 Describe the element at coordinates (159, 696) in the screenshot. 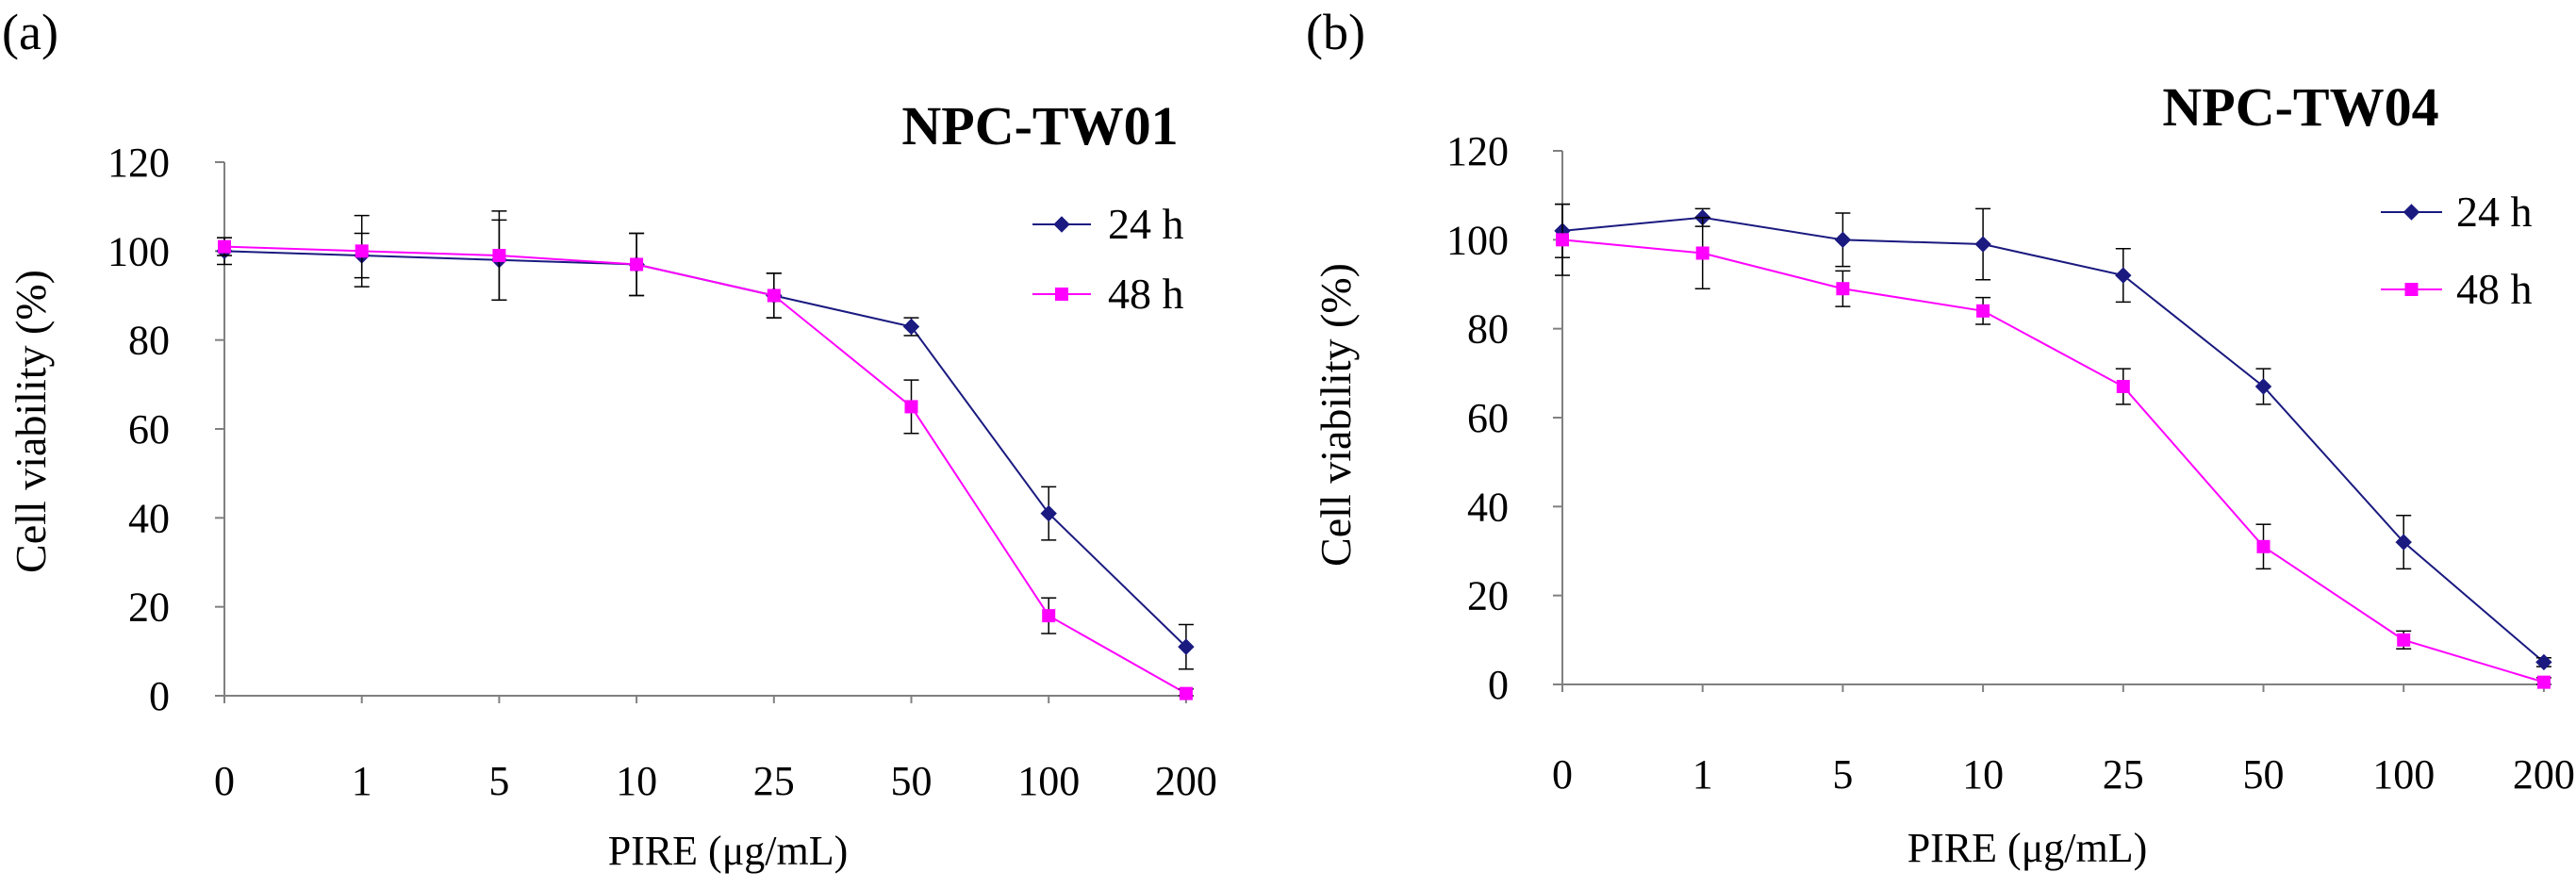

I see `y-tick-label-a: 0` at that location.